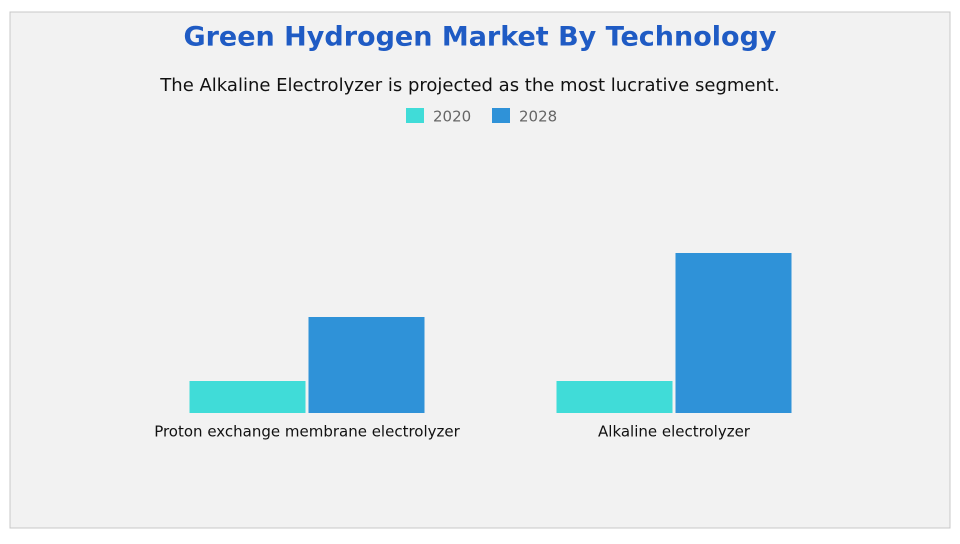 The height and width of the screenshot is (544, 960). Describe the element at coordinates (538, 117) in the screenshot. I see `legend-label: 2028` at that location.